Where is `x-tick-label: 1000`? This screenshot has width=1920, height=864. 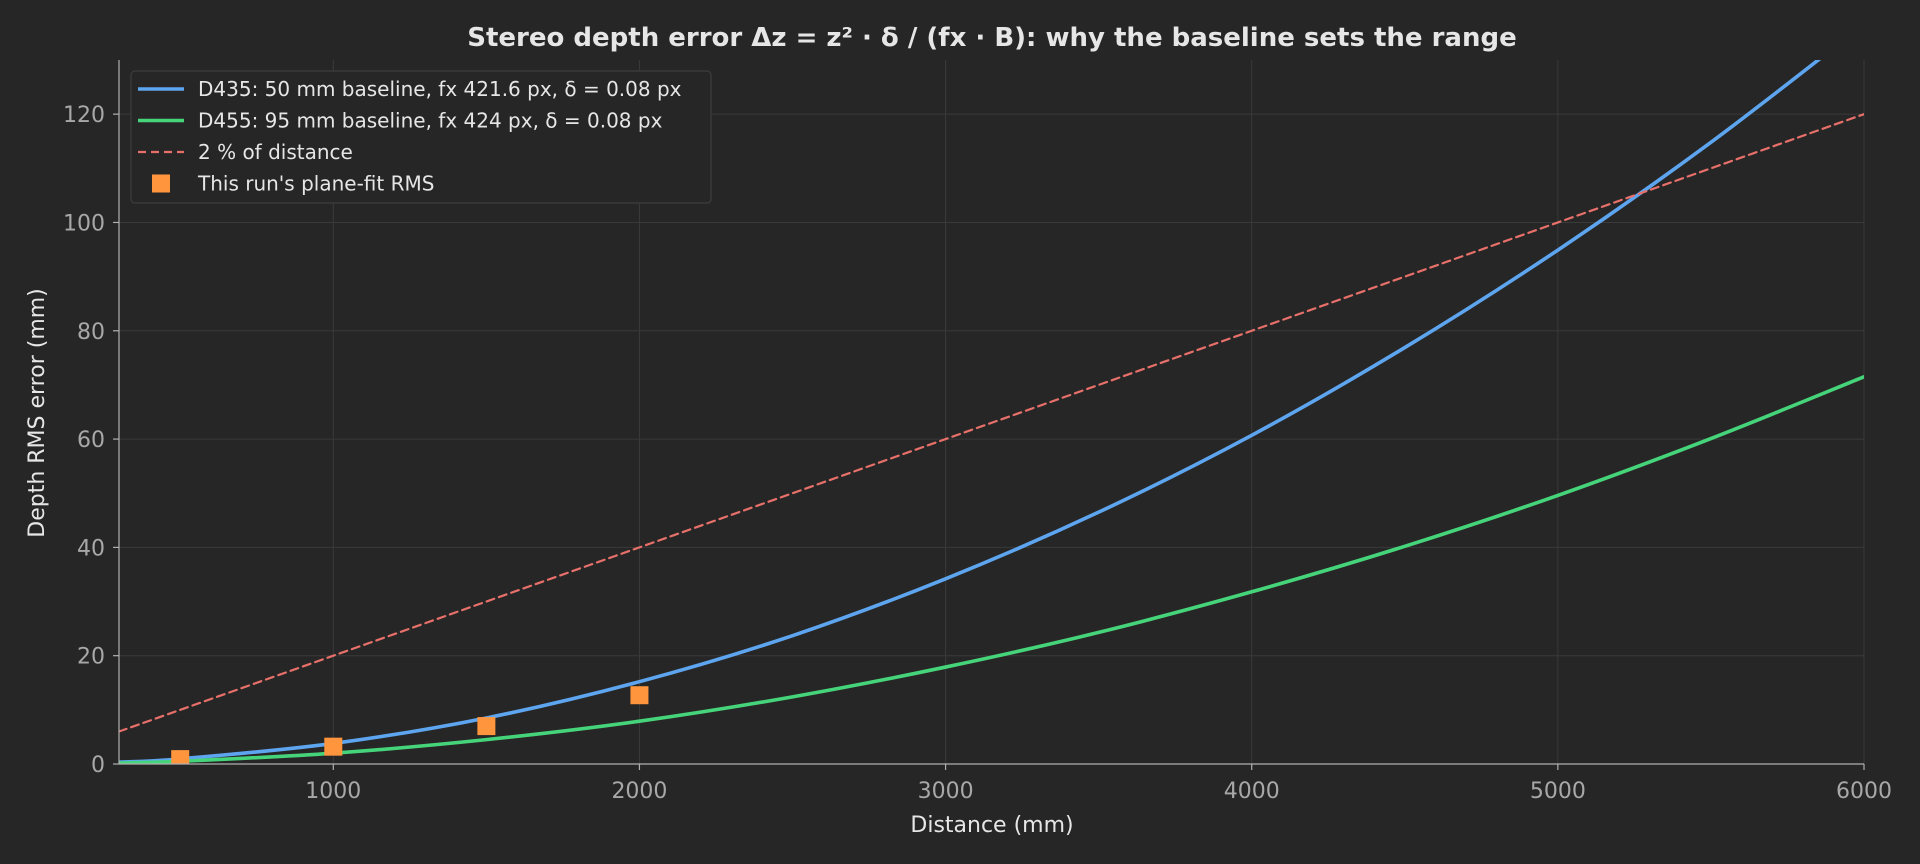 x-tick-label: 1000 is located at coordinates (333, 791).